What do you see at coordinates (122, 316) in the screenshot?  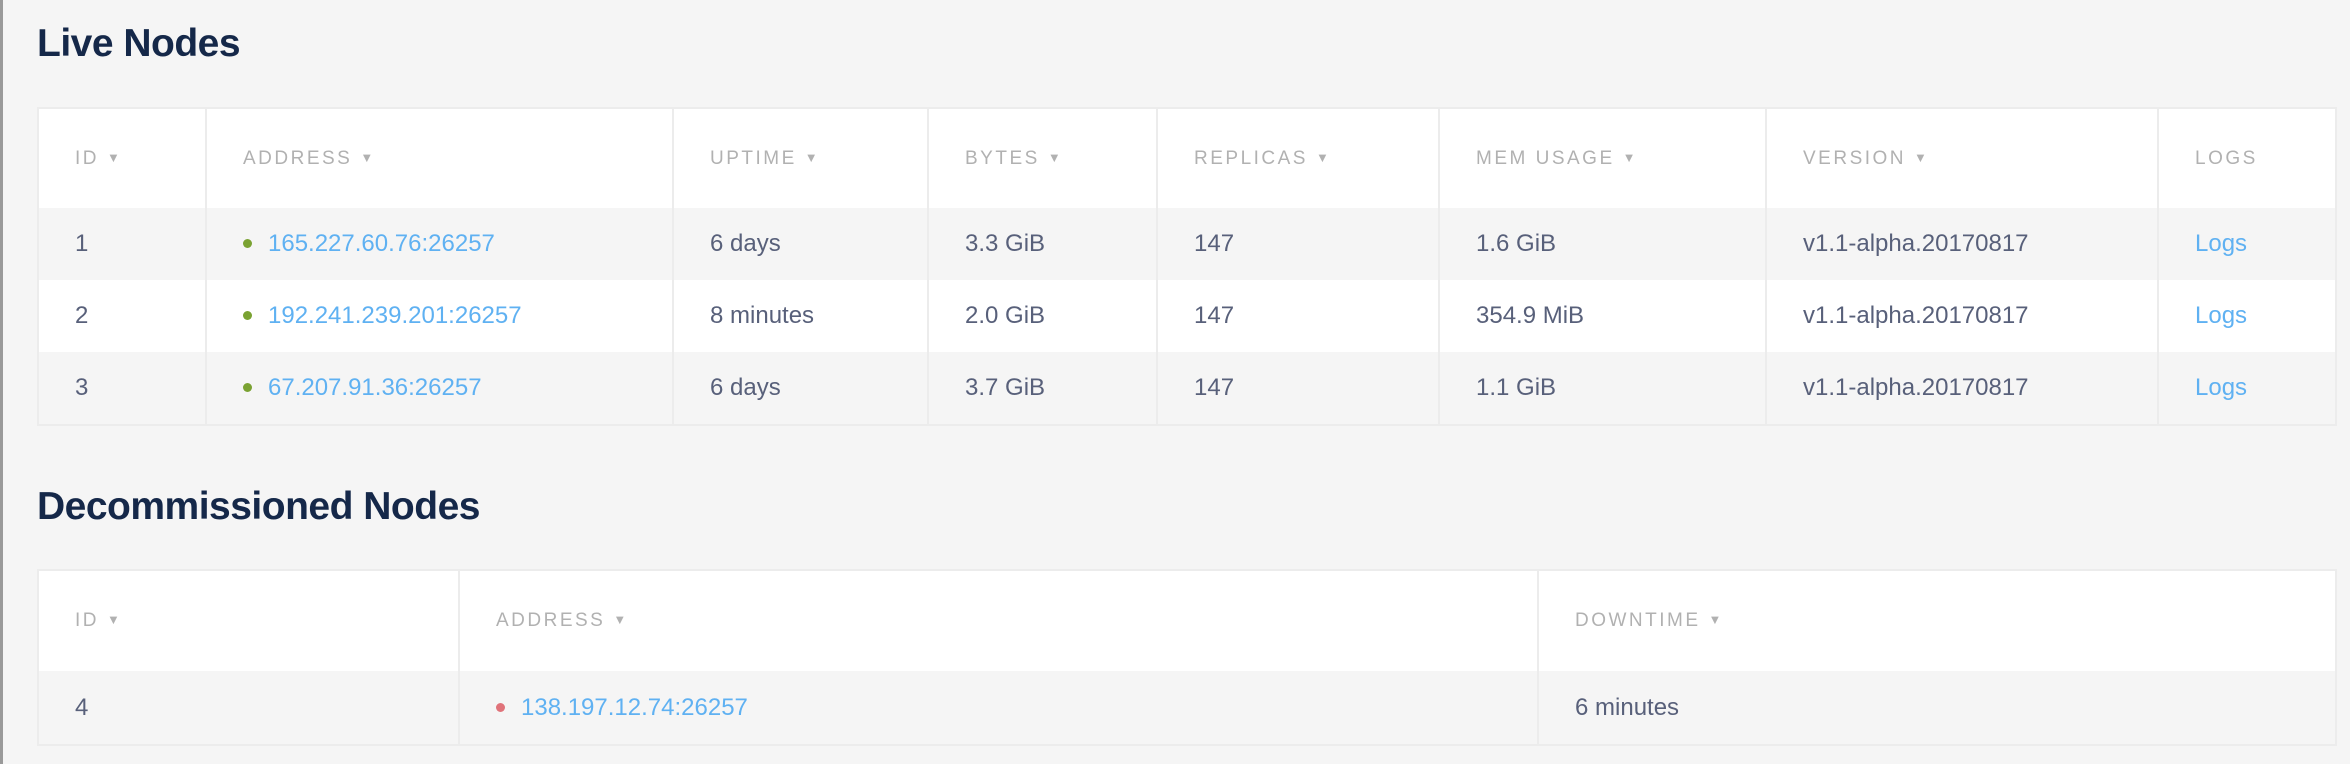 I see `id-cell: 2` at bounding box center [122, 316].